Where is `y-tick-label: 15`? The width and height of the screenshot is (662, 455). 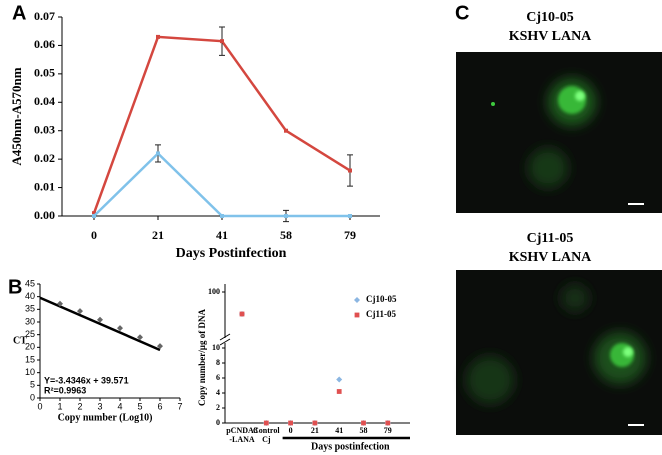 y-tick-label: 15 is located at coordinates (30, 359).